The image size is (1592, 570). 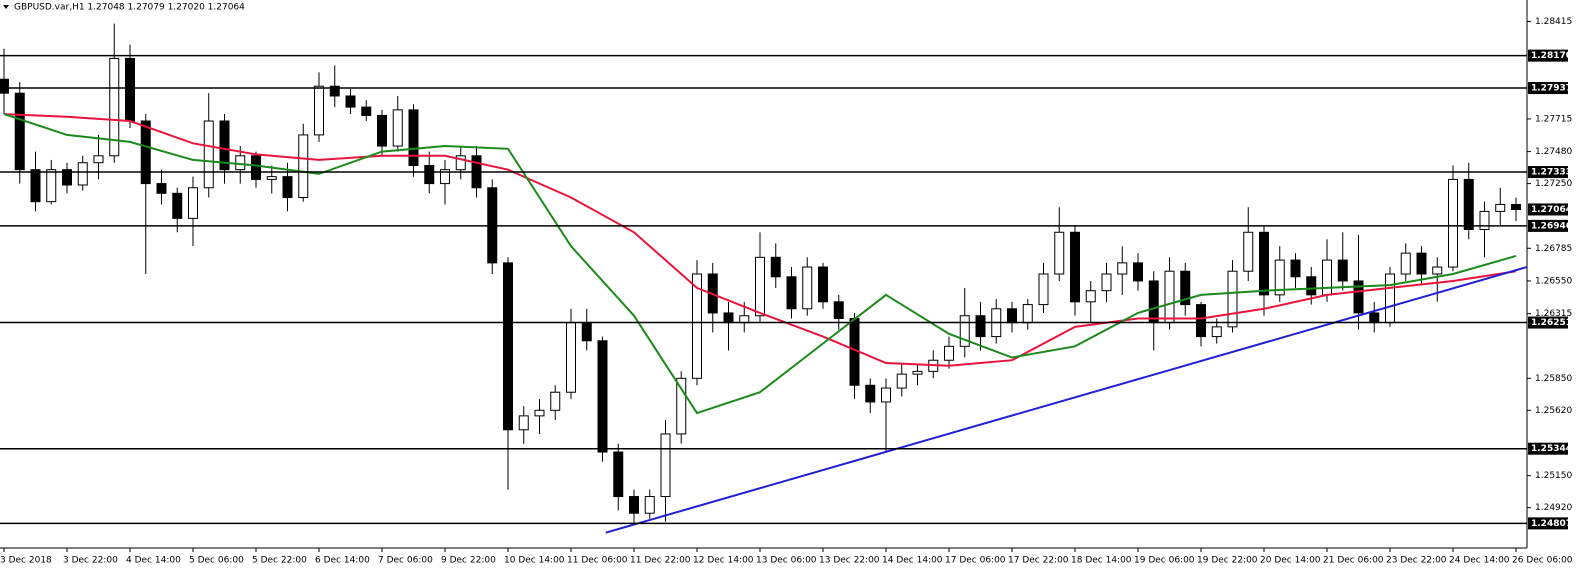 What do you see at coordinates (6, 7) in the screenshot?
I see `menu-arrow` at bounding box center [6, 7].